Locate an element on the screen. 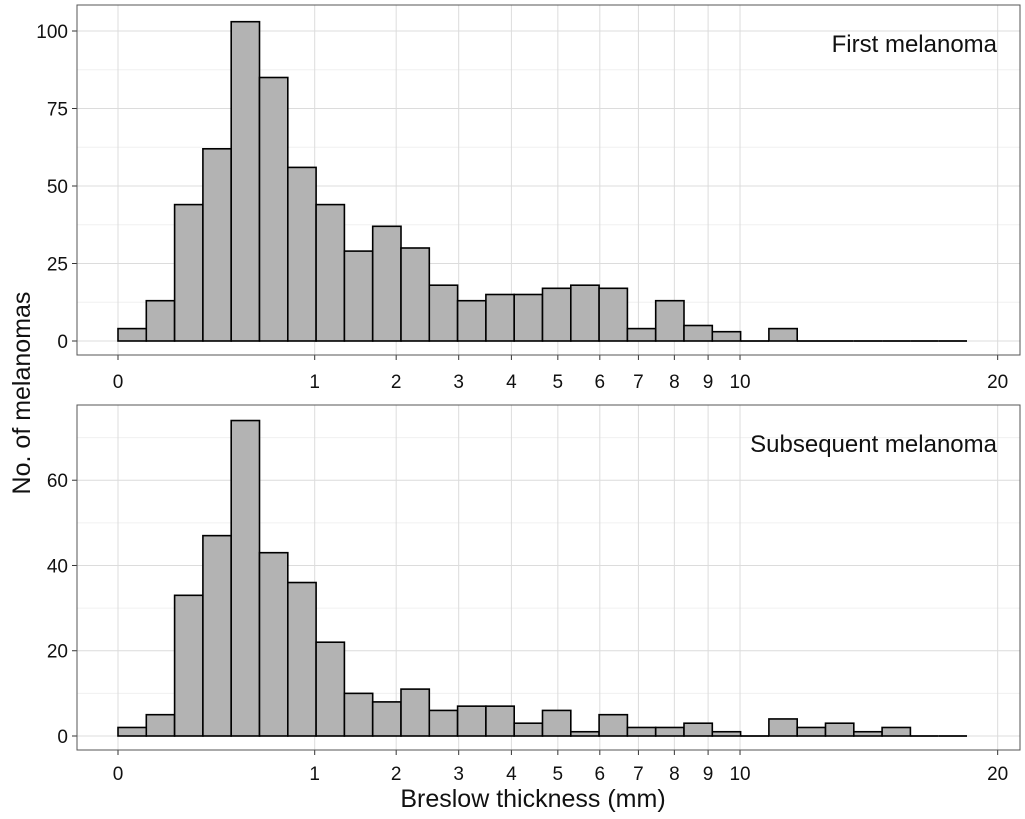  y-tick-label: 20 is located at coordinates (57, 652).